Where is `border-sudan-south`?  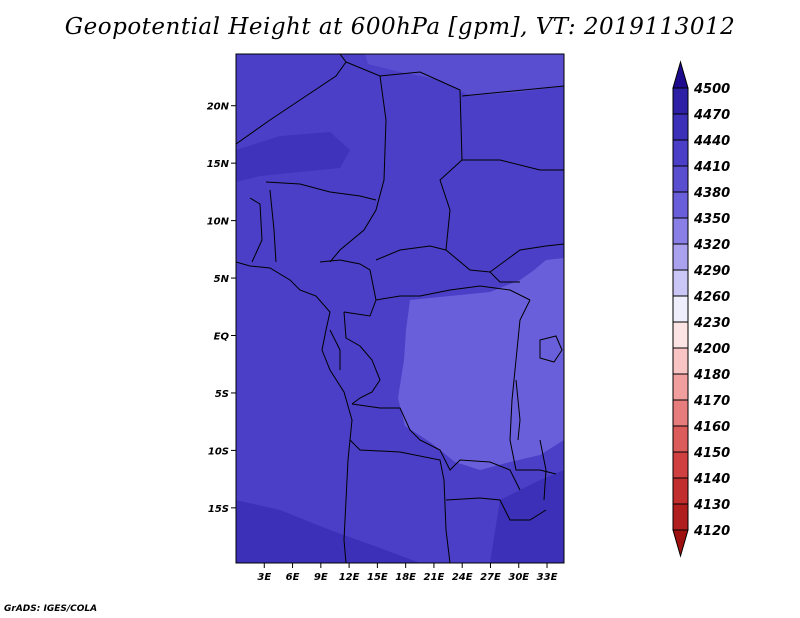
border-sudan-south is located at coordinates (504, 277).